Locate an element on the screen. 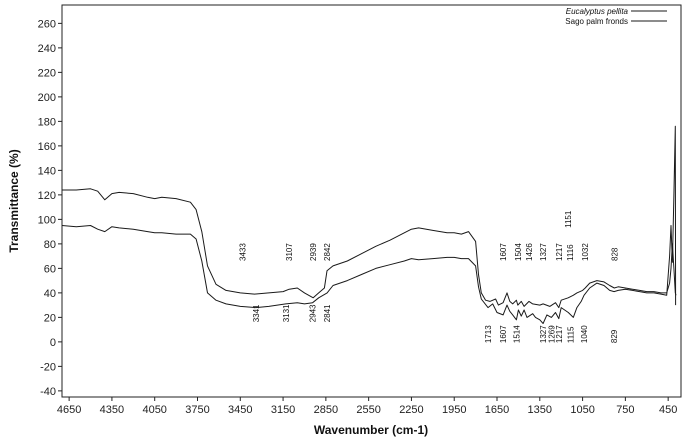 This screenshot has height=439, width=685. x-tick-label: 750 is located at coordinates (625, 410).